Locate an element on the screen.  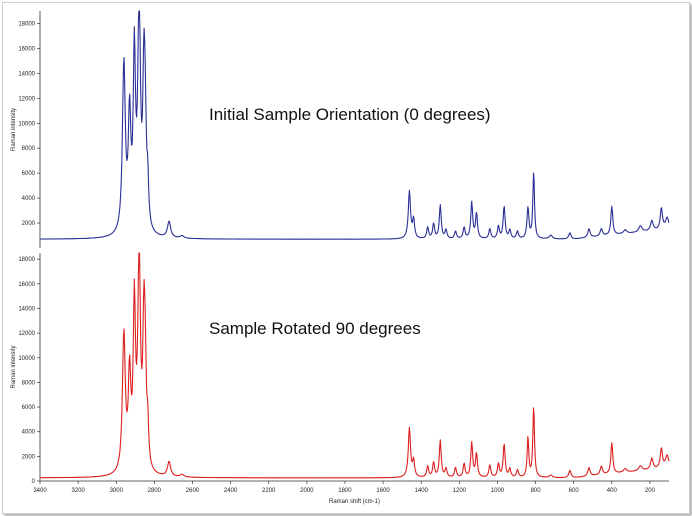
x-tick-label: 200 is located at coordinates (650, 491).